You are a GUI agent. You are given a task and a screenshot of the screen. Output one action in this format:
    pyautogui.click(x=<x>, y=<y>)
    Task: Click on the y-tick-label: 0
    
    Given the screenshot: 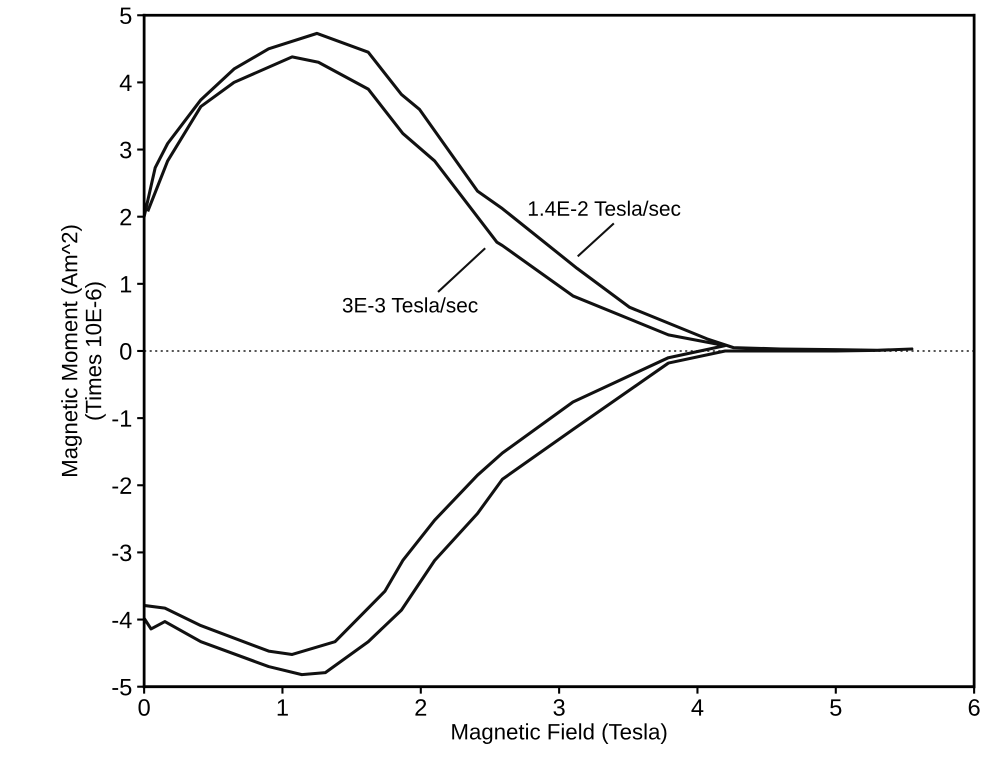 What is the action you would take?
    pyautogui.click(x=126, y=351)
    